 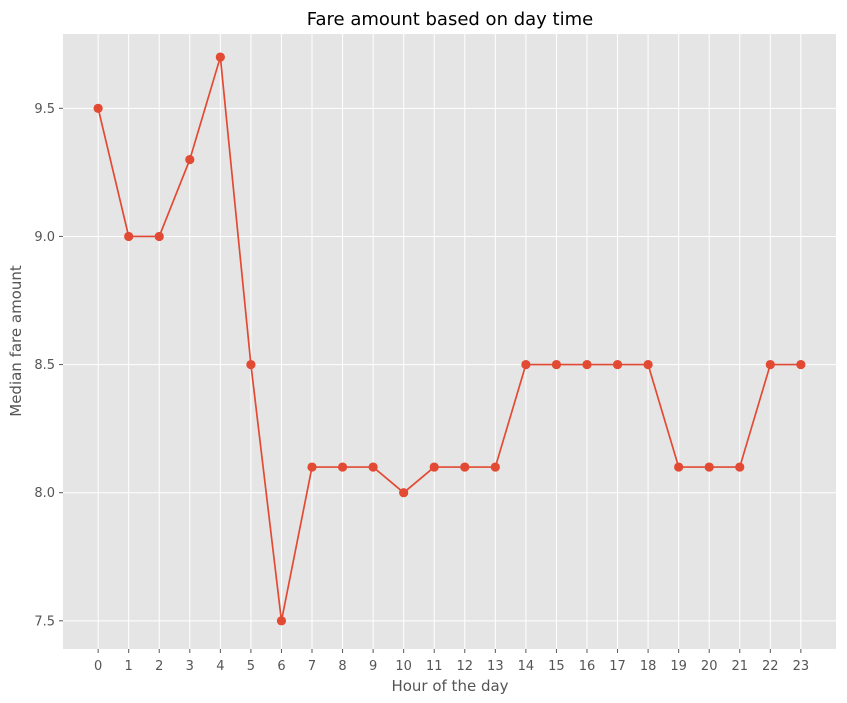 What do you see at coordinates (98, 666) in the screenshot?
I see `x-tick-label: 0` at bounding box center [98, 666].